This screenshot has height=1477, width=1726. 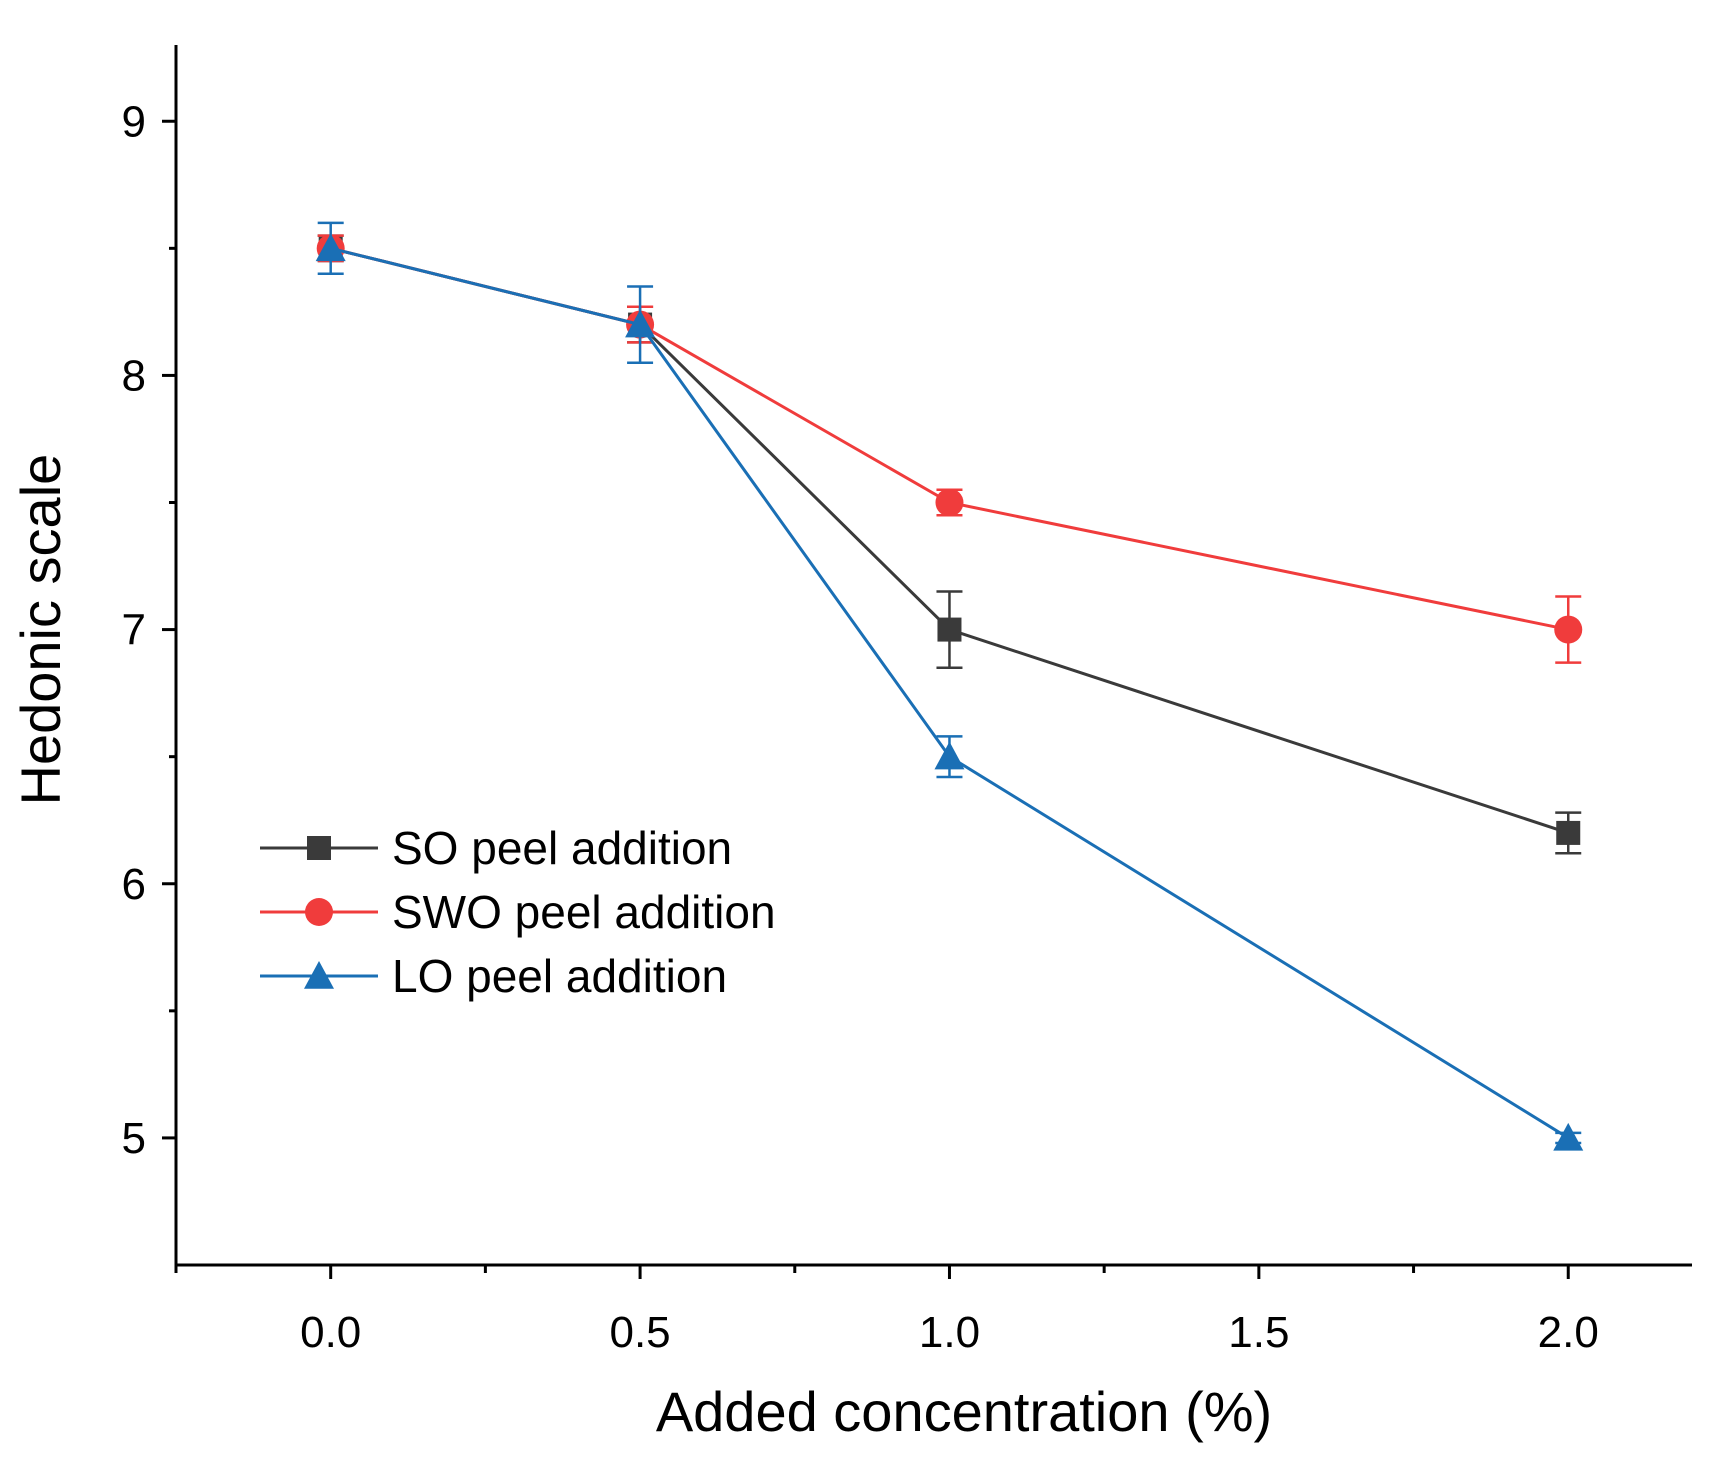 I want to click on legend-item-1: SO peel addition, so click(x=496, y=848).